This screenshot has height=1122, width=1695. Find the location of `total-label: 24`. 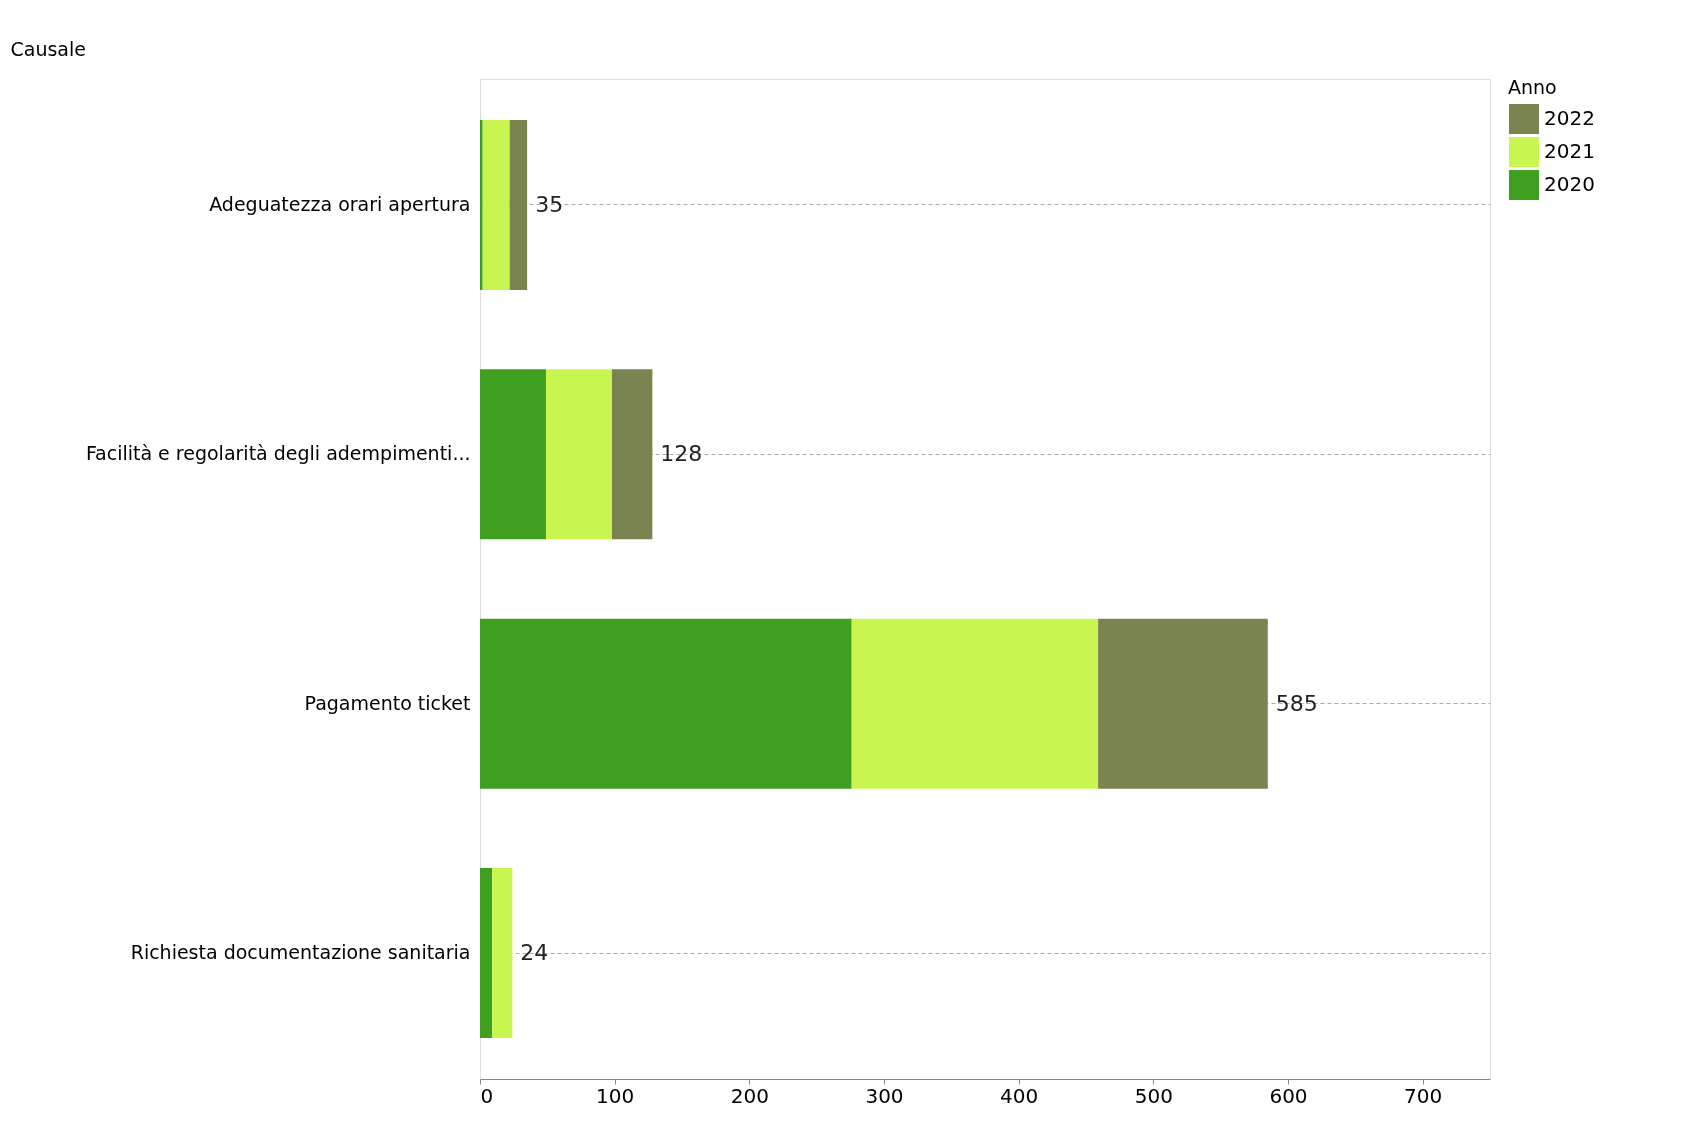

total-label: 24 is located at coordinates (534, 953).